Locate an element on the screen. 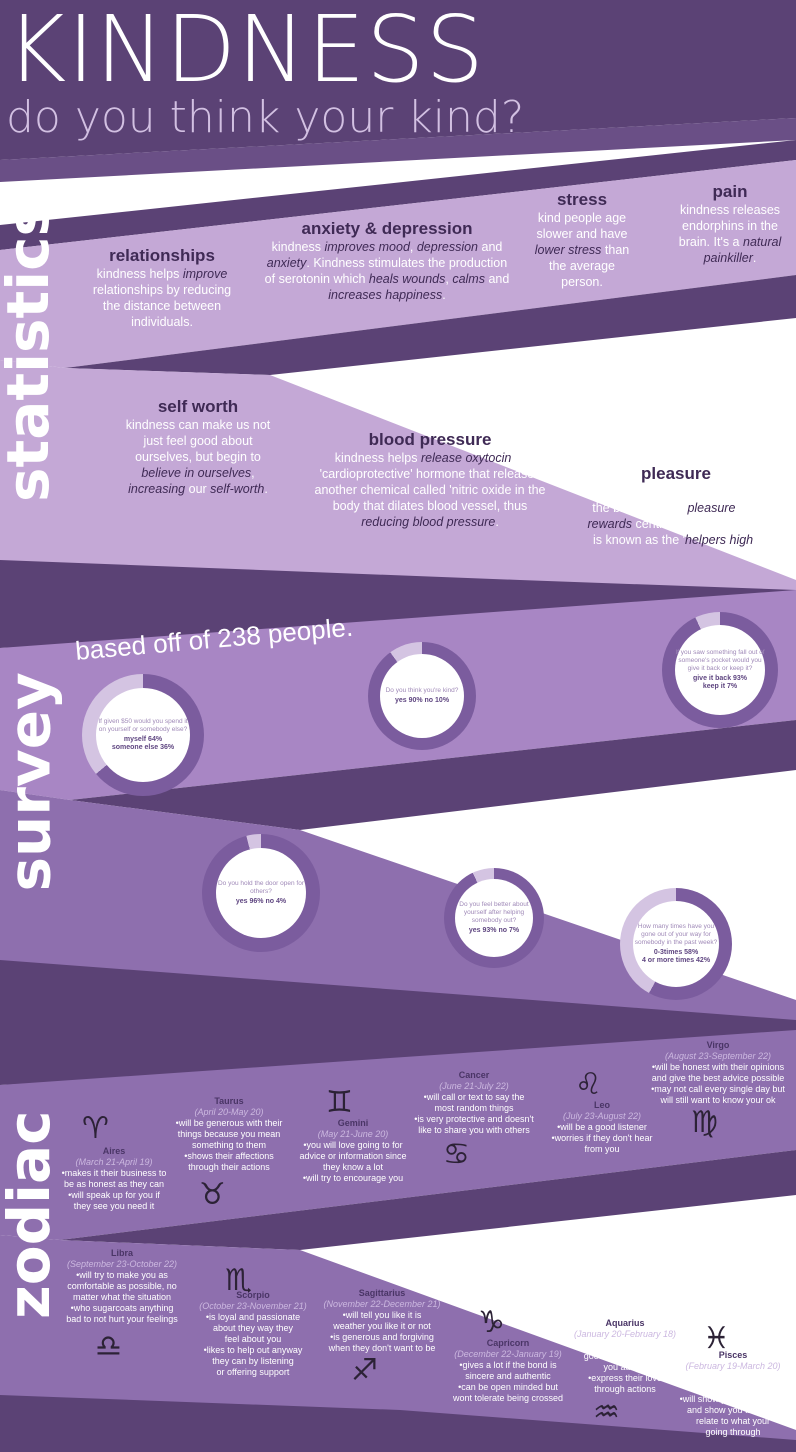  stat-pain-title: pain is located at coordinates (730, 191).